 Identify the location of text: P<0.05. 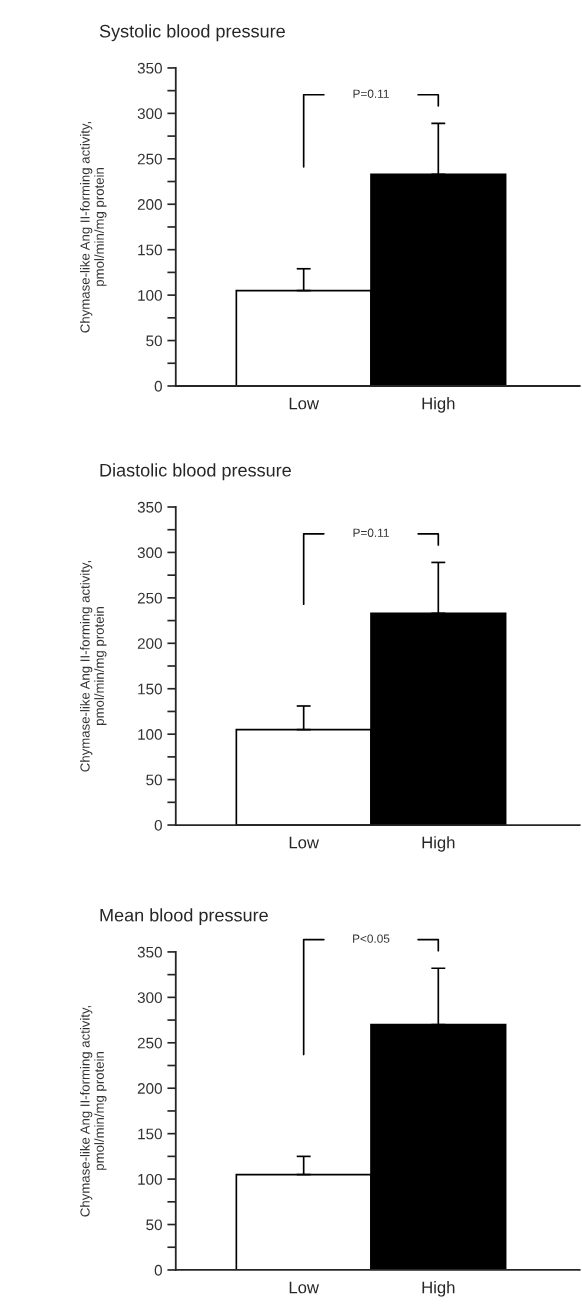
(371, 938).